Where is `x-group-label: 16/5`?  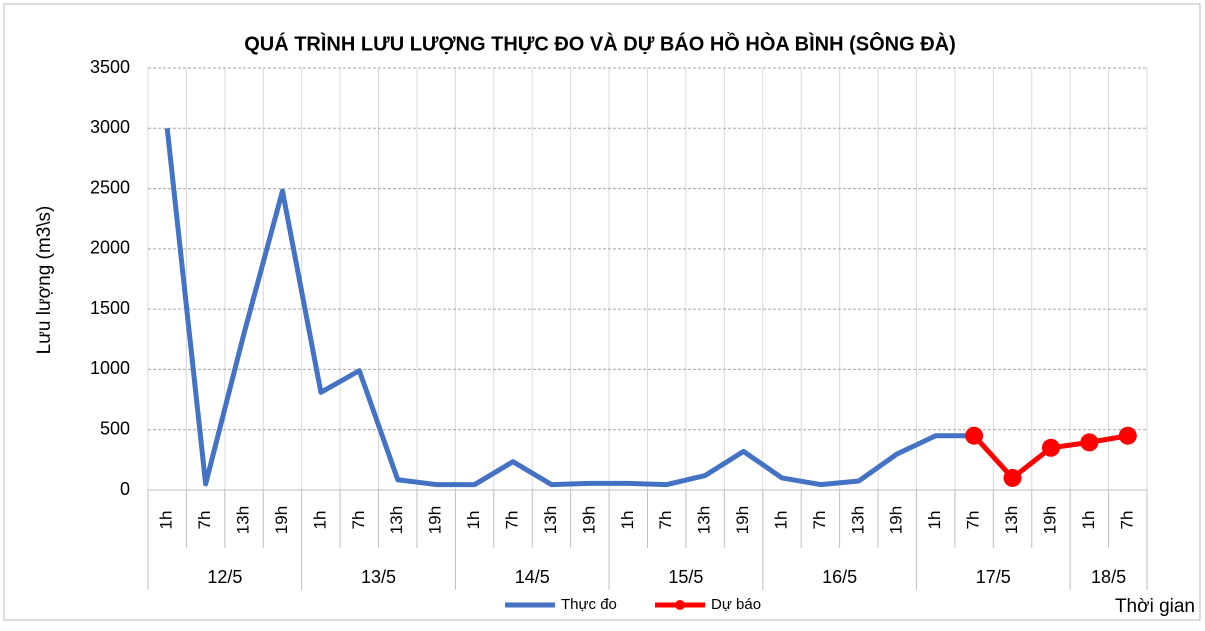
x-group-label: 16/5 is located at coordinates (839, 577).